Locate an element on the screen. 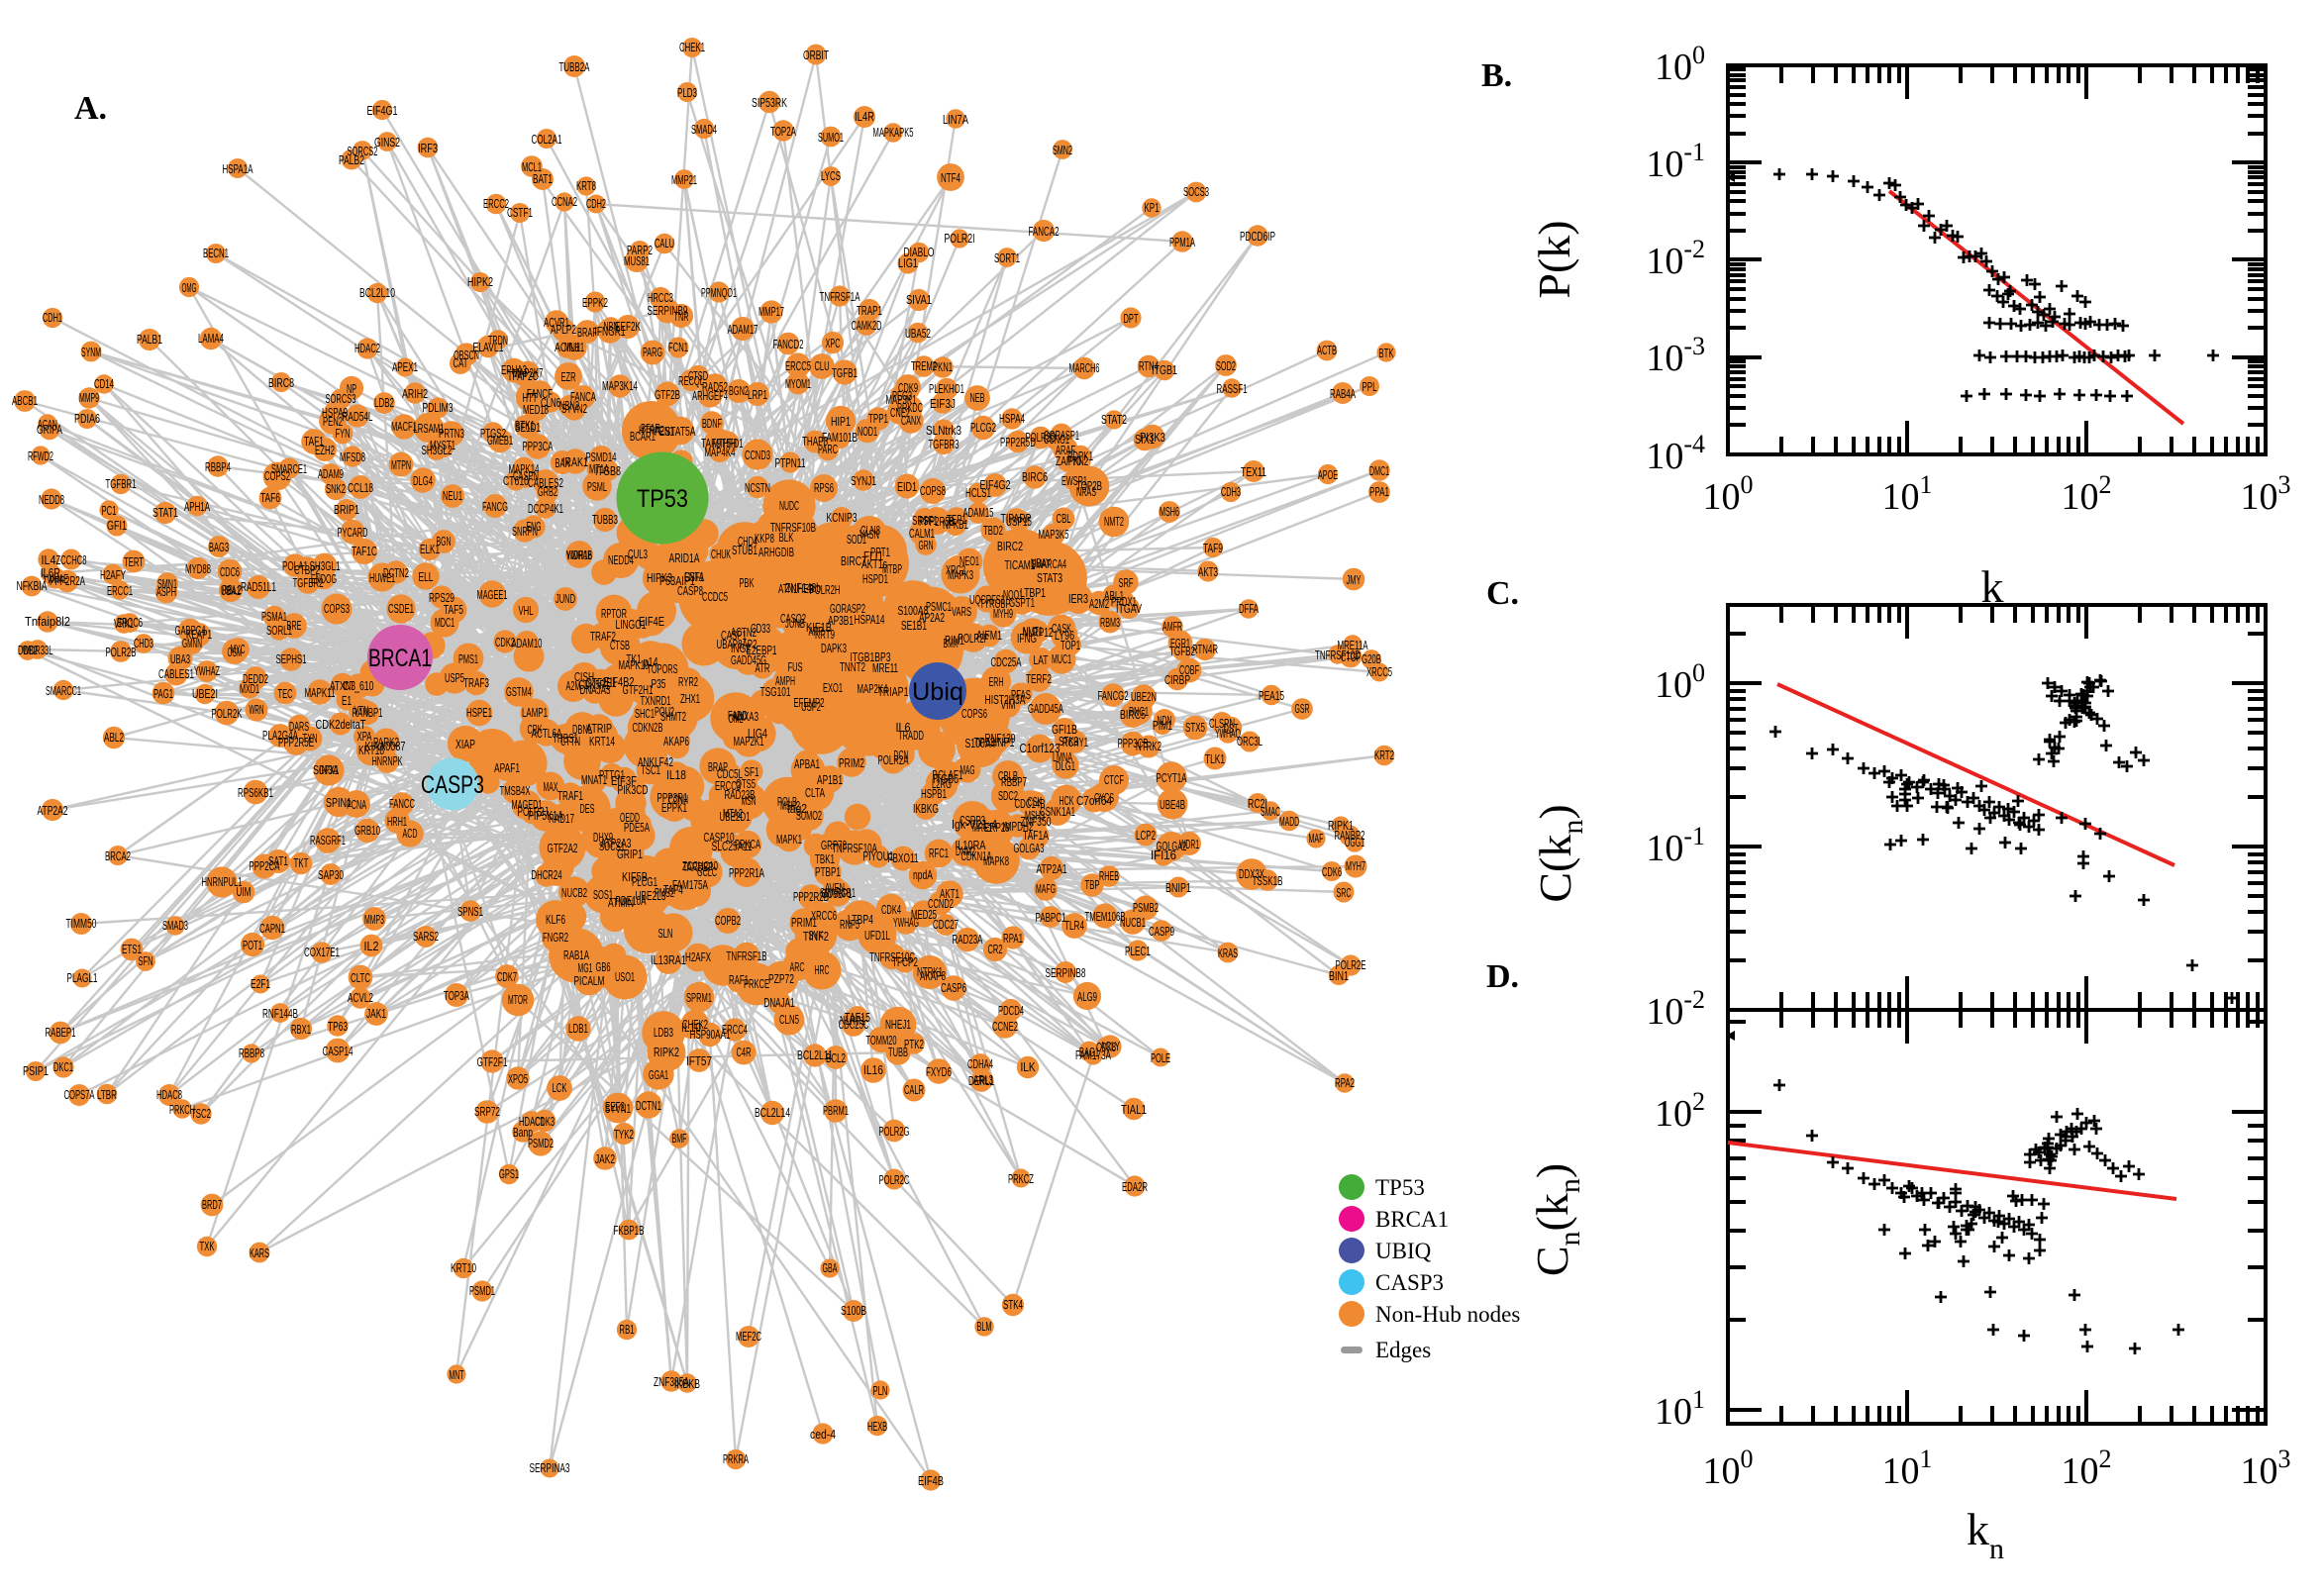 Image resolution: width=2323 pixels, height=1596 pixels. svg-text: HSPD1 is located at coordinates (875, 578).